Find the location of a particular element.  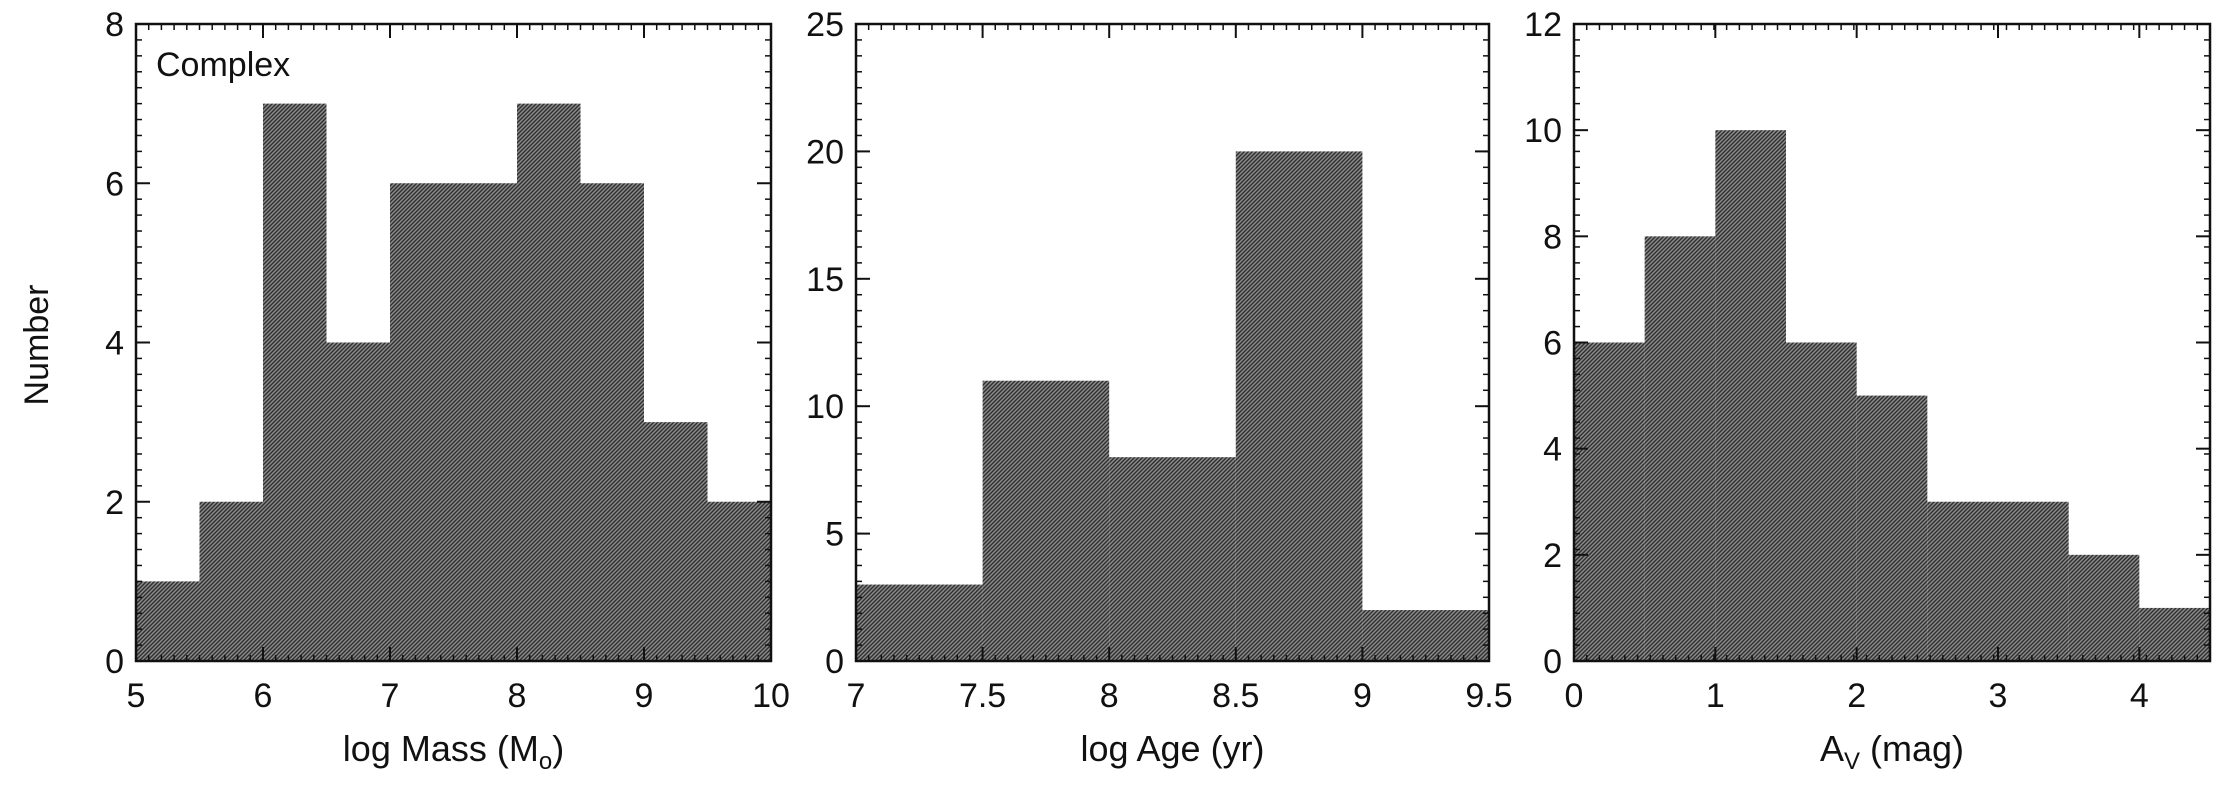

y-tick-label: 20 is located at coordinates (825, 152).